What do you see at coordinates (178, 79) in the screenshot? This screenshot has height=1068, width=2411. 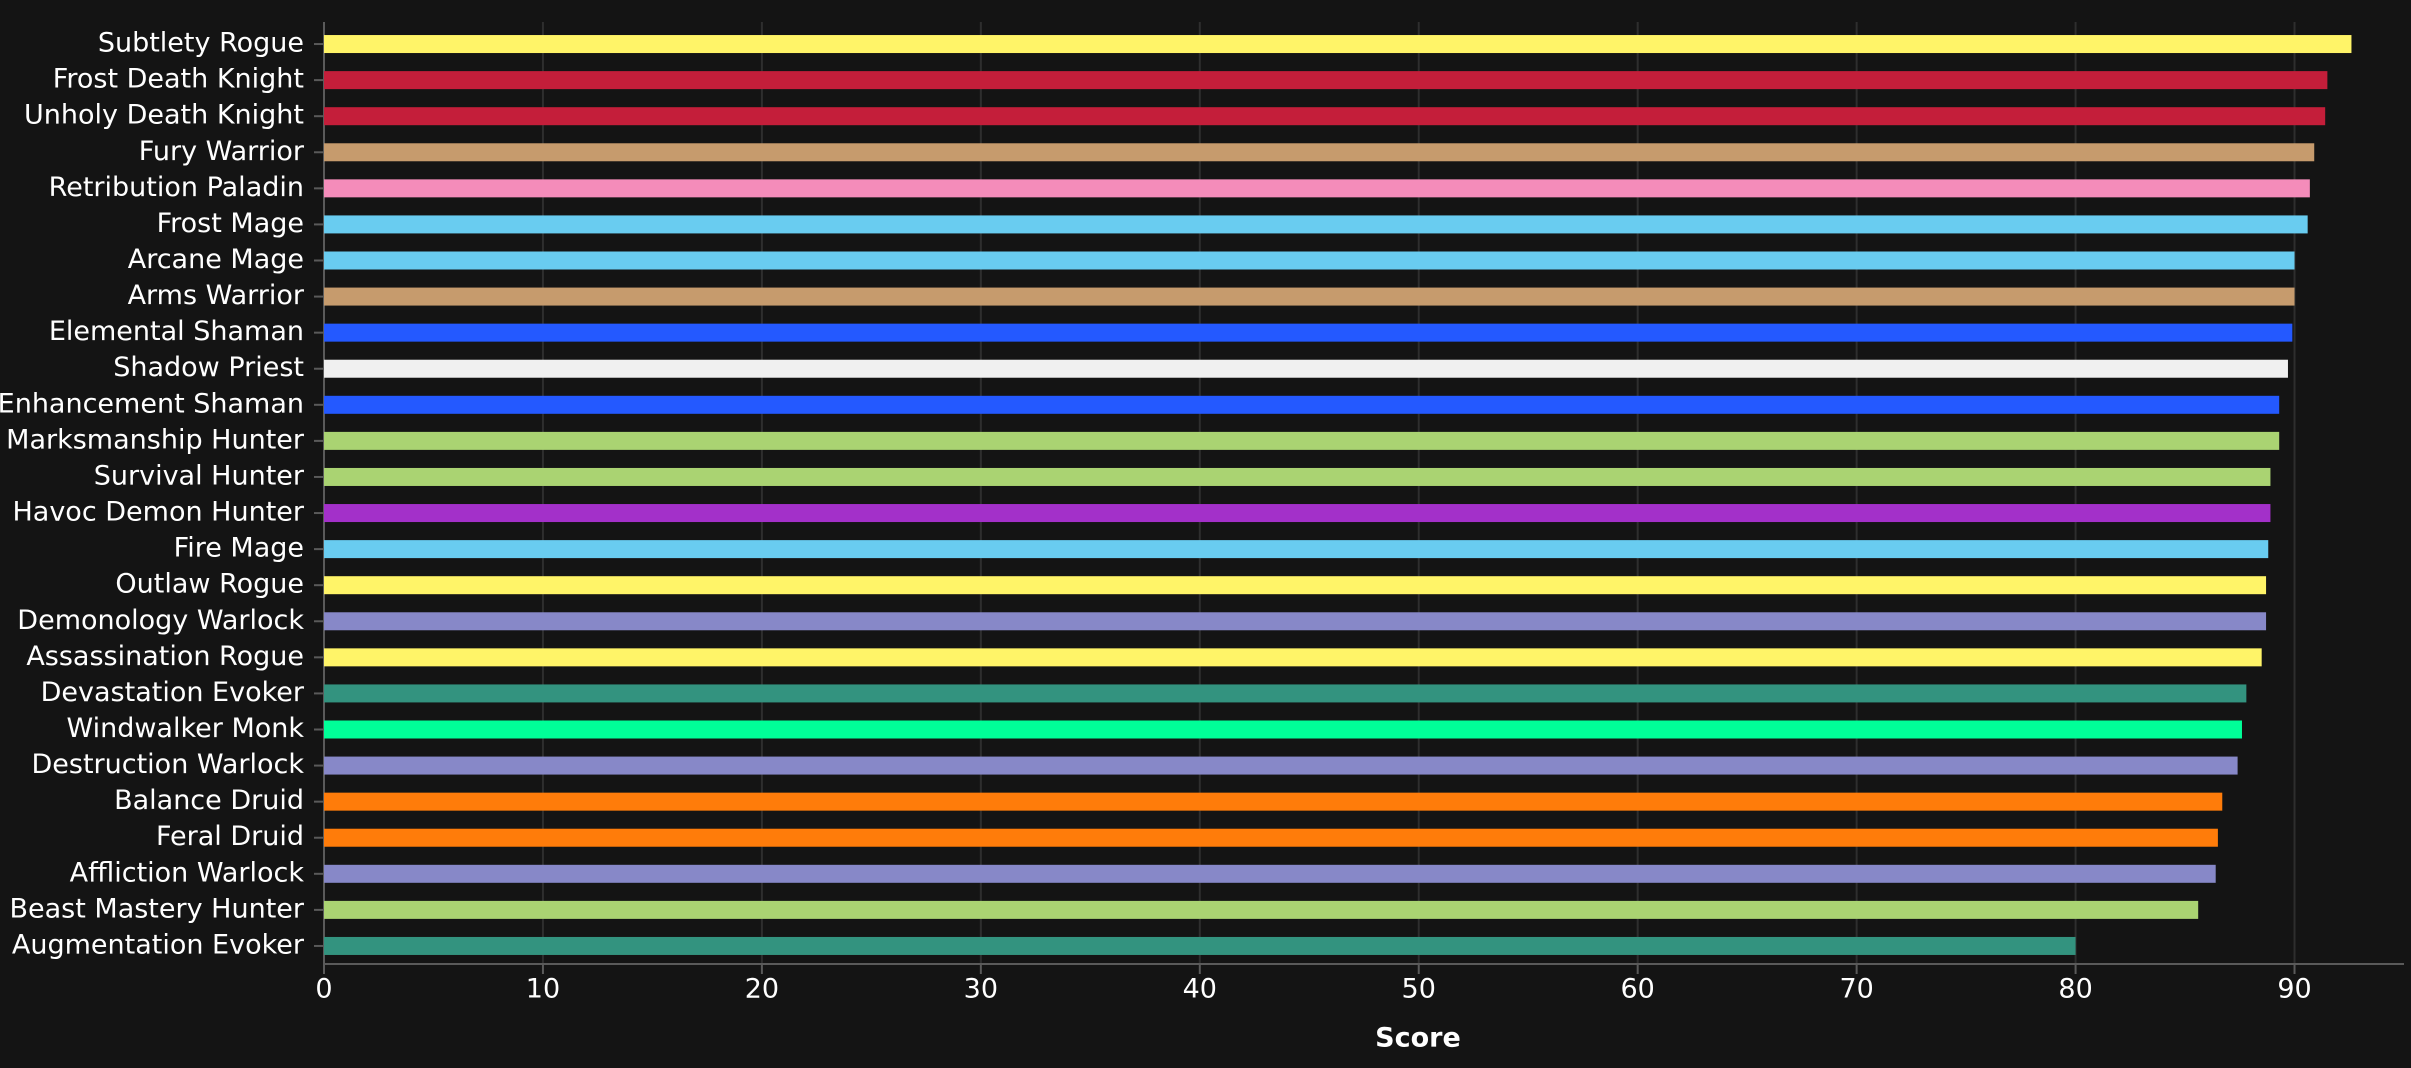 I see `y-tick-label: Frost Death Knight` at bounding box center [178, 79].